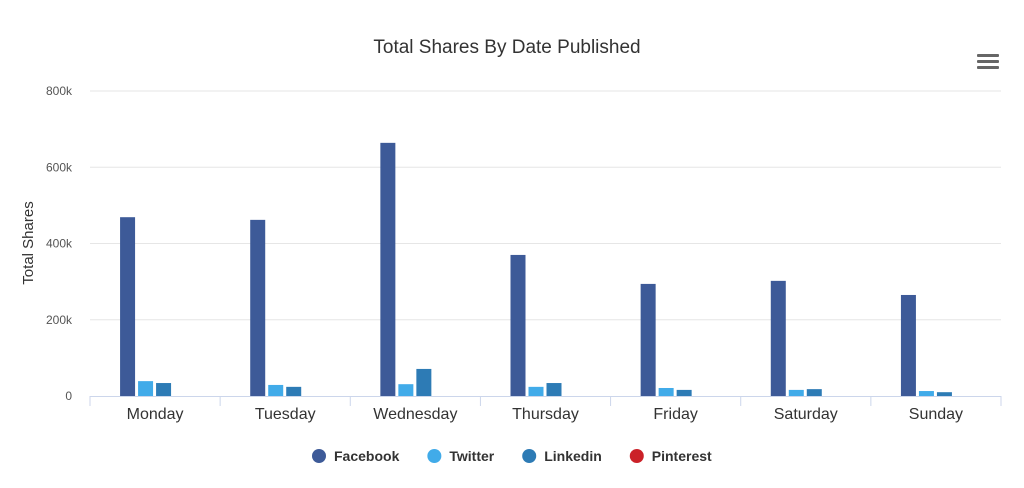 The width and height of the screenshot is (1024, 488). What do you see at coordinates (367, 456) in the screenshot?
I see `legend-label: Facebook` at bounding box center [367, 456].